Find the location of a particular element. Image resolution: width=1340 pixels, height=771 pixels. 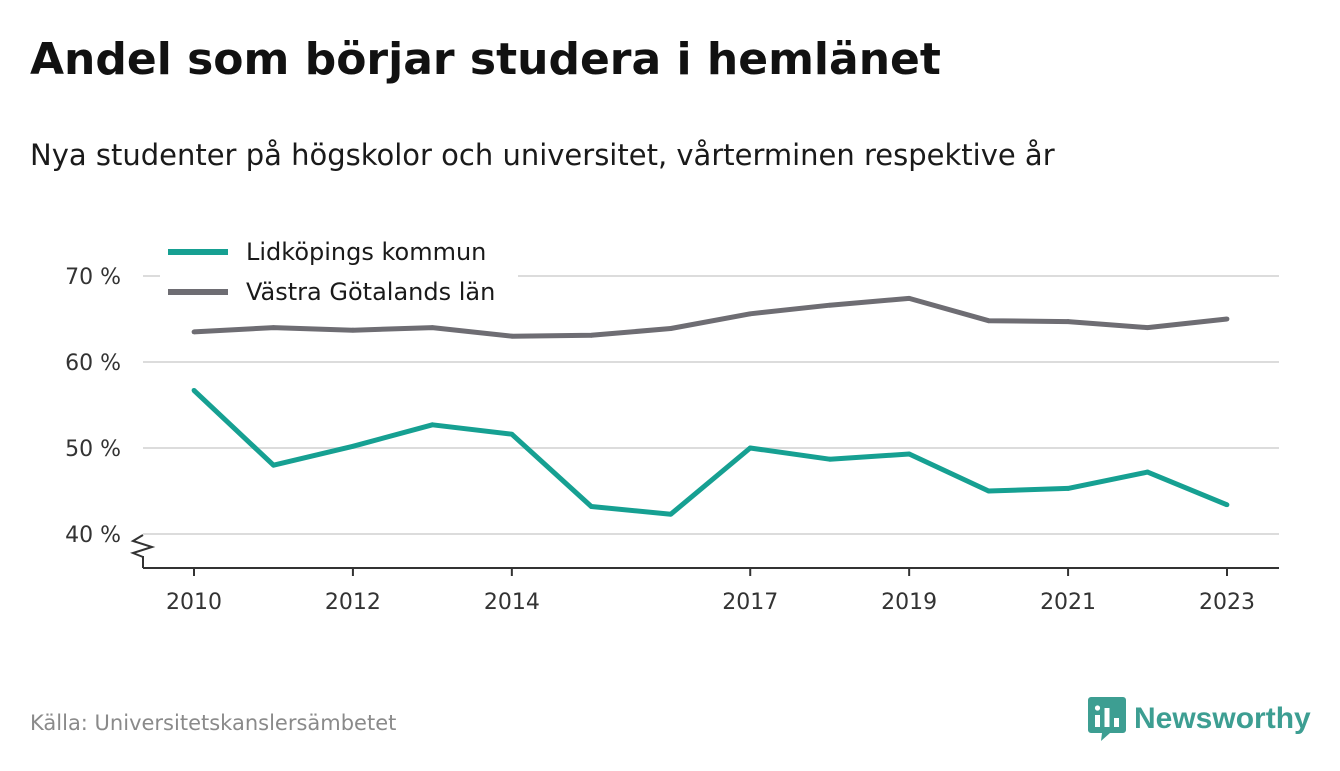

x-tick-label: 2012 is located at coordinates (353, 602).